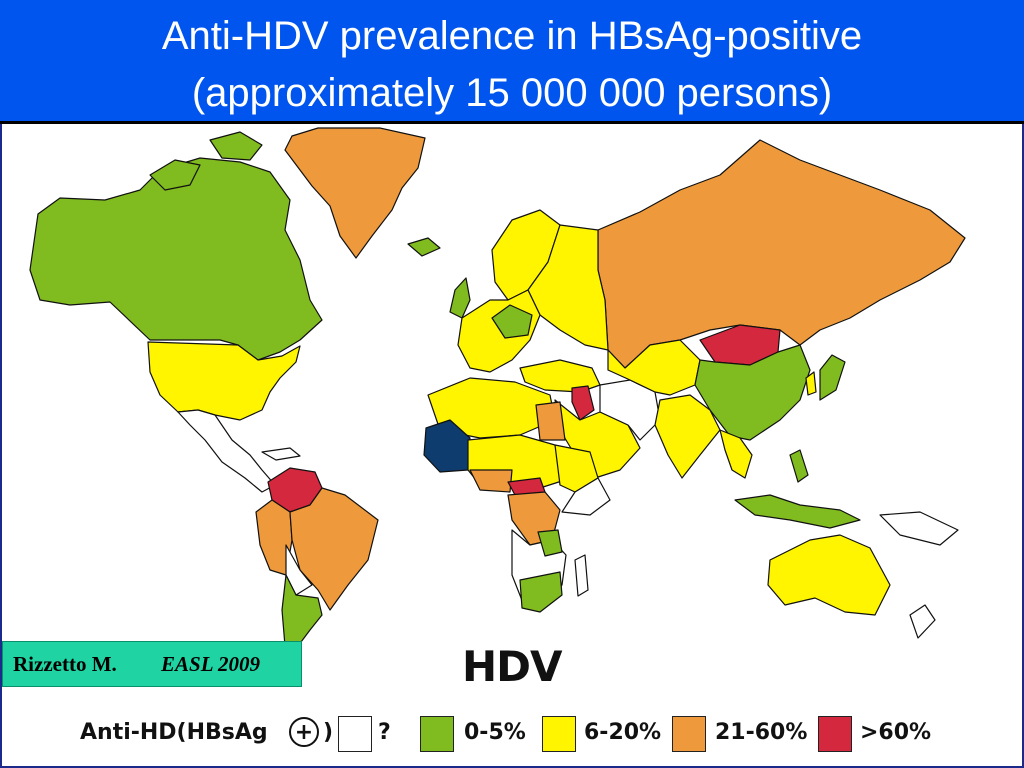  Describe the element at coordinates (384, 732) in the screenshot. I see `legend-item-unknown: ?` at that location.